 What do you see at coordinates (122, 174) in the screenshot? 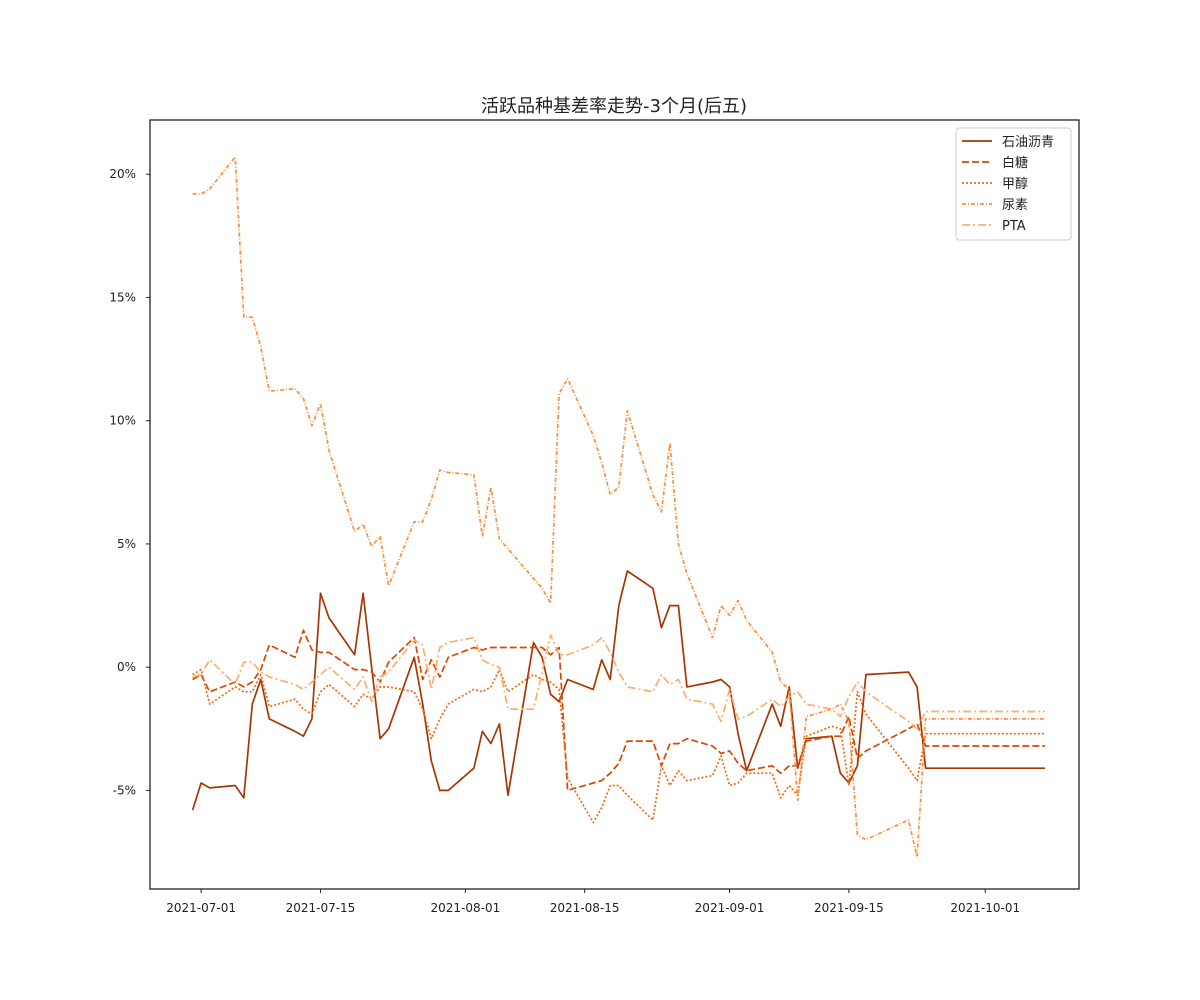
I see `y-tick-label: 20%` at bounding box center [122, 174].